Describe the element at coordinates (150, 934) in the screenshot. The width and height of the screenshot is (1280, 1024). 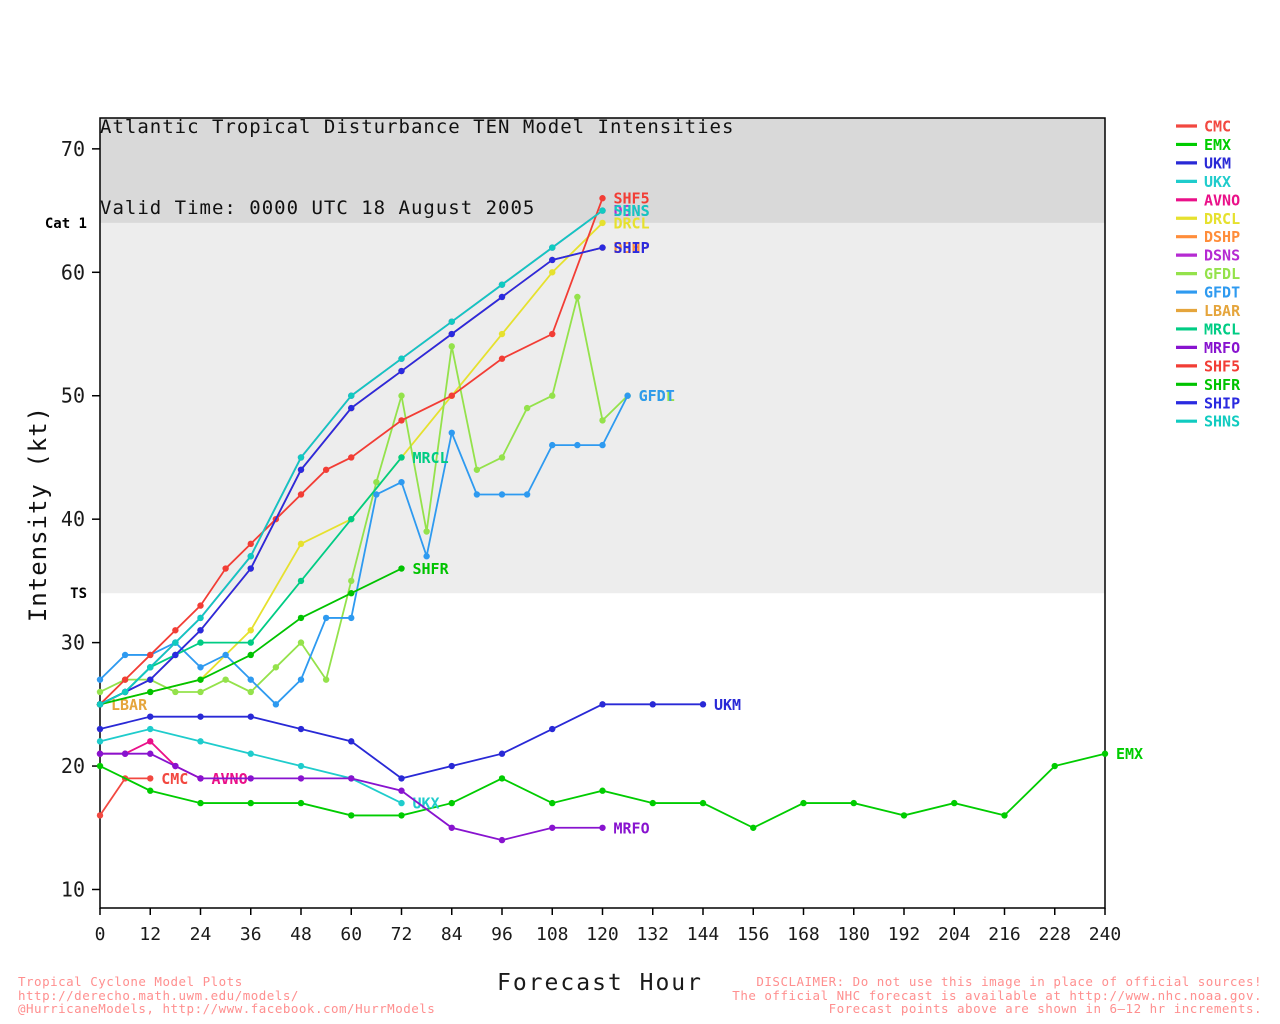
I see `x-tick-label: 12` at that location.